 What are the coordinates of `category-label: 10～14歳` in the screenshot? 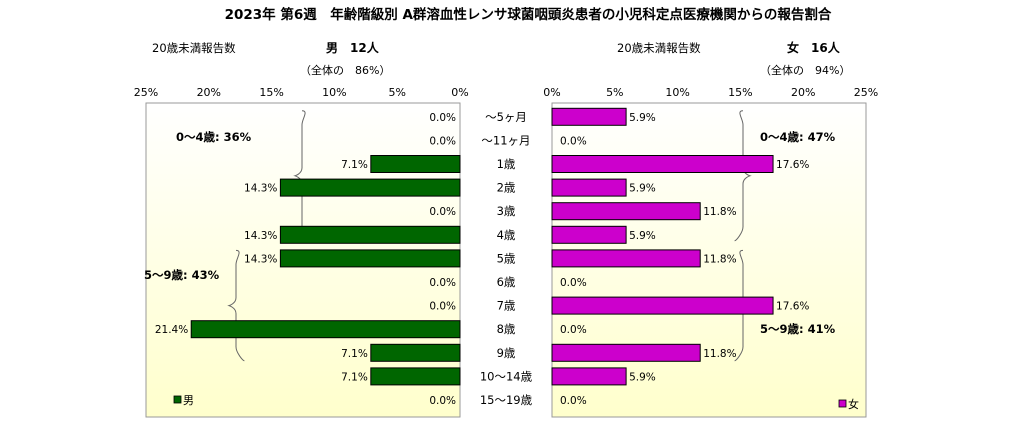 It's located at (506, 376).